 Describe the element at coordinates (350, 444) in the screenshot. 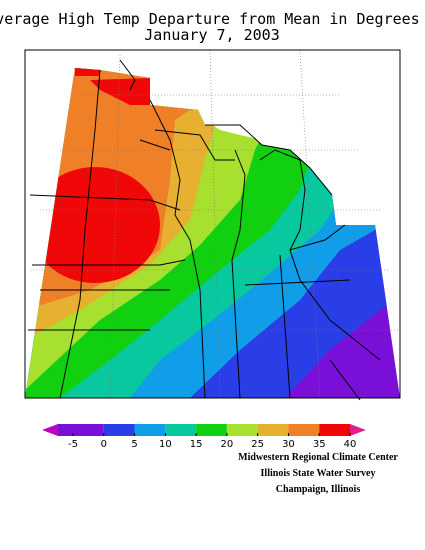

I see `tick-label: 40` at that location.